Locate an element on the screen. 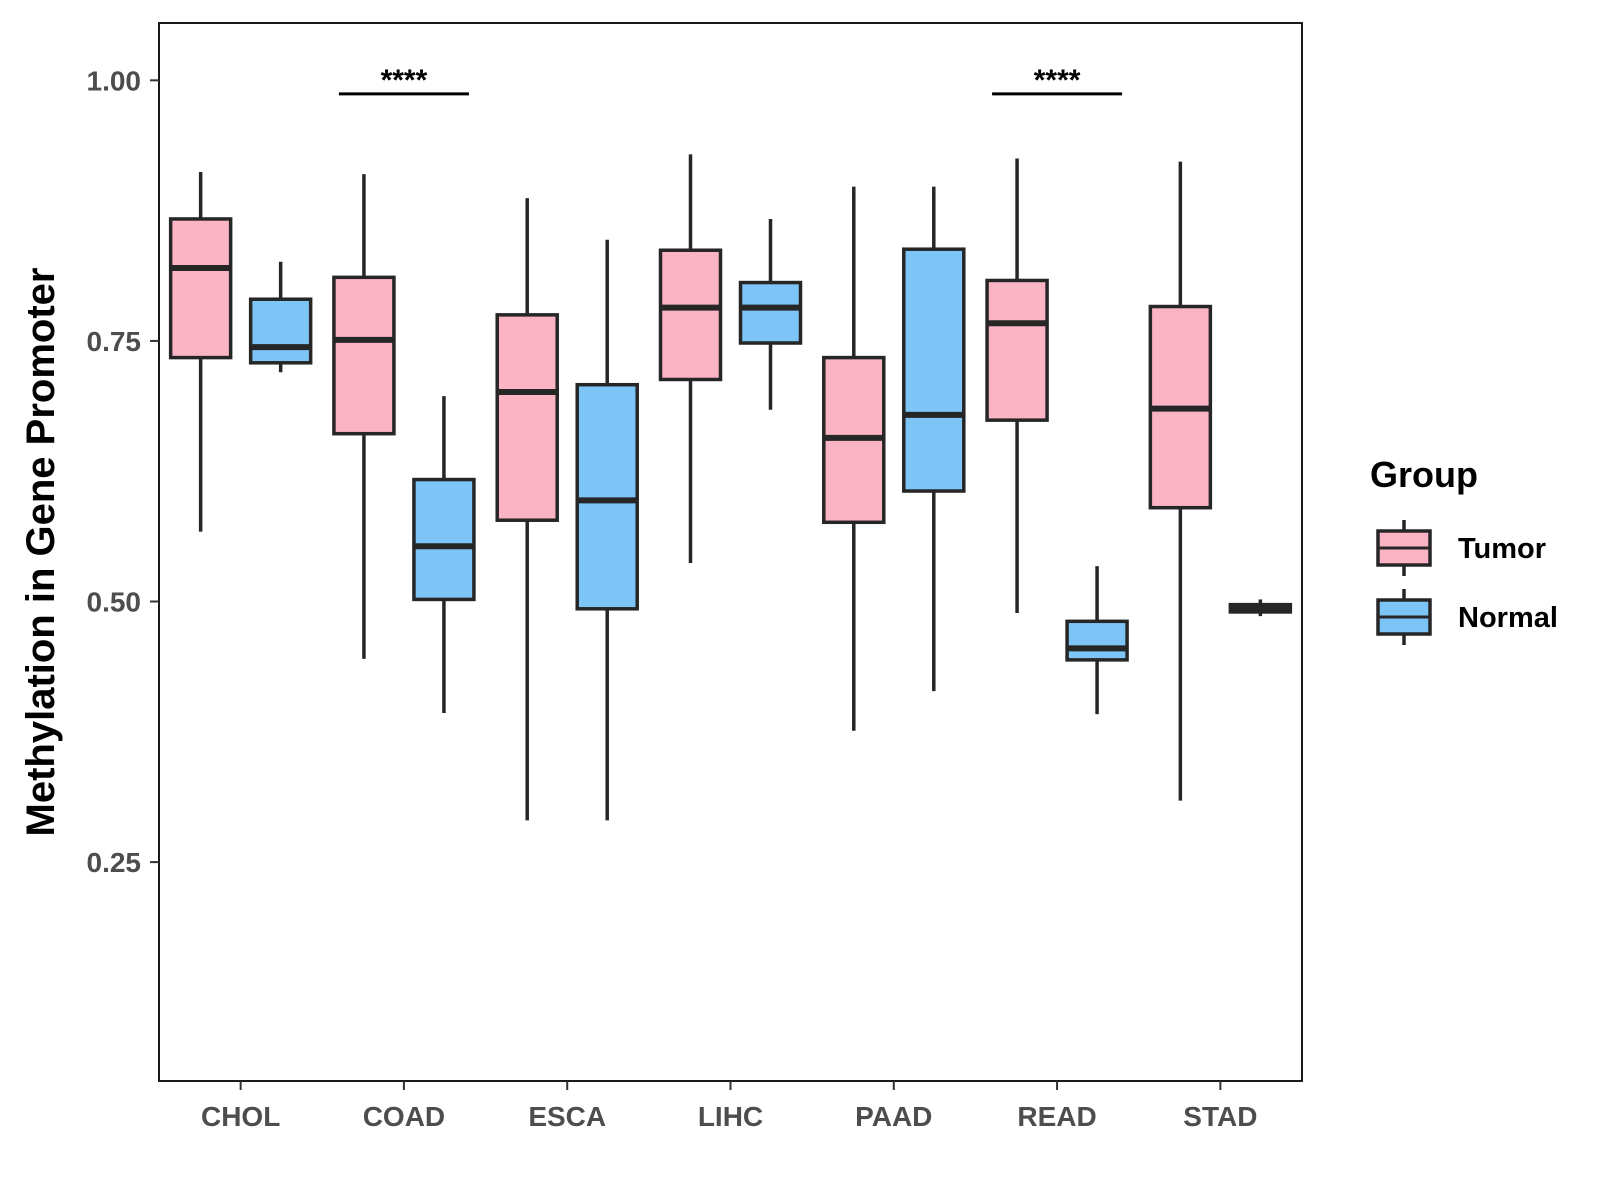  box-normal-paad is located at coordinates (934, 439).